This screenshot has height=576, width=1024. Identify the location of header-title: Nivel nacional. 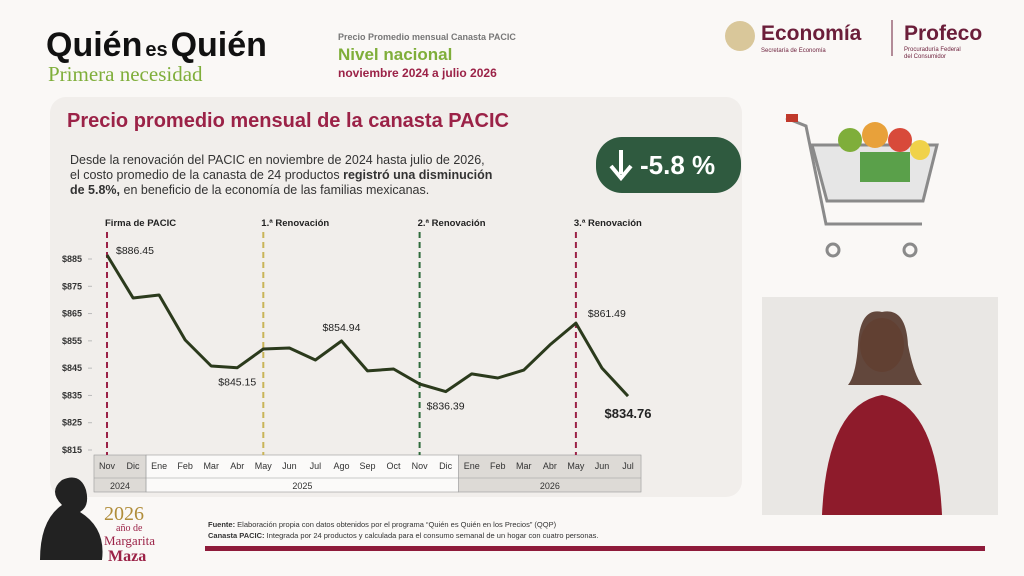
(395, 54).